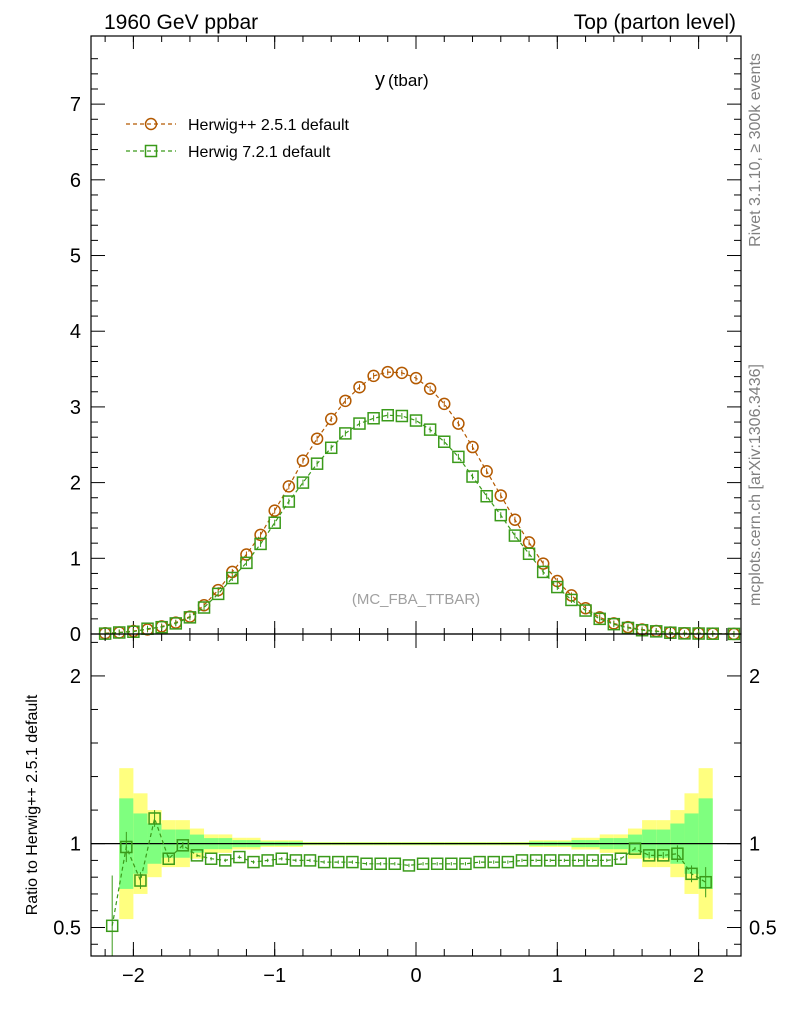  Describe the element at coordinates (75, 408) in the screenshot. I see `main-y-tick-label: 3` at that location.